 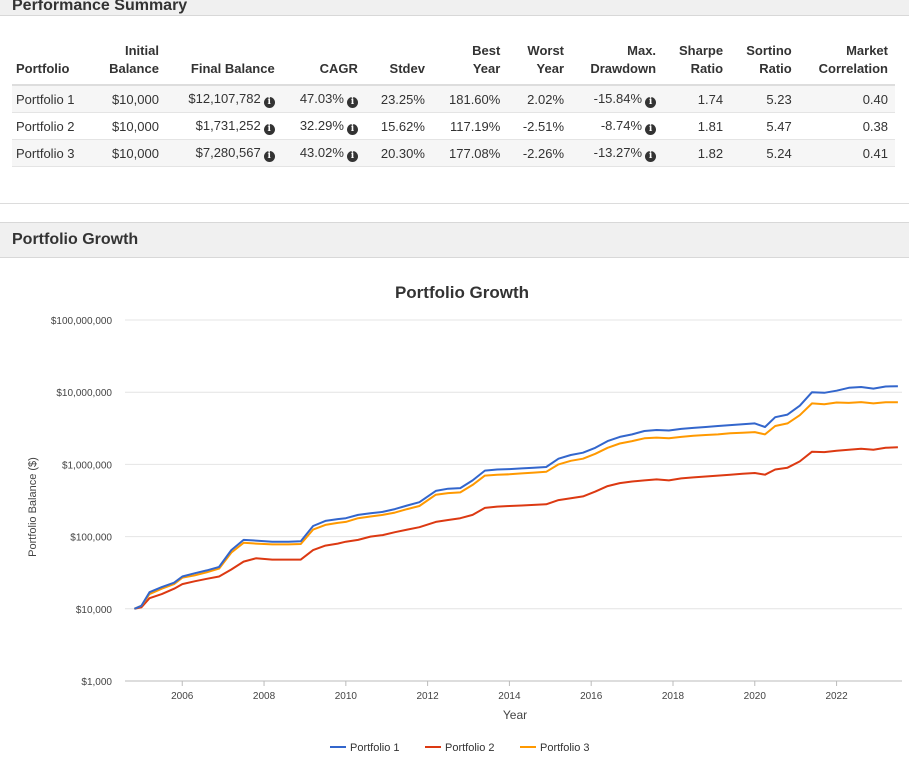 What do you see at coordinates (398, 64) in the screenshot?
I see `col-header-stdev: Stdev` at bounding box center [398, 64].